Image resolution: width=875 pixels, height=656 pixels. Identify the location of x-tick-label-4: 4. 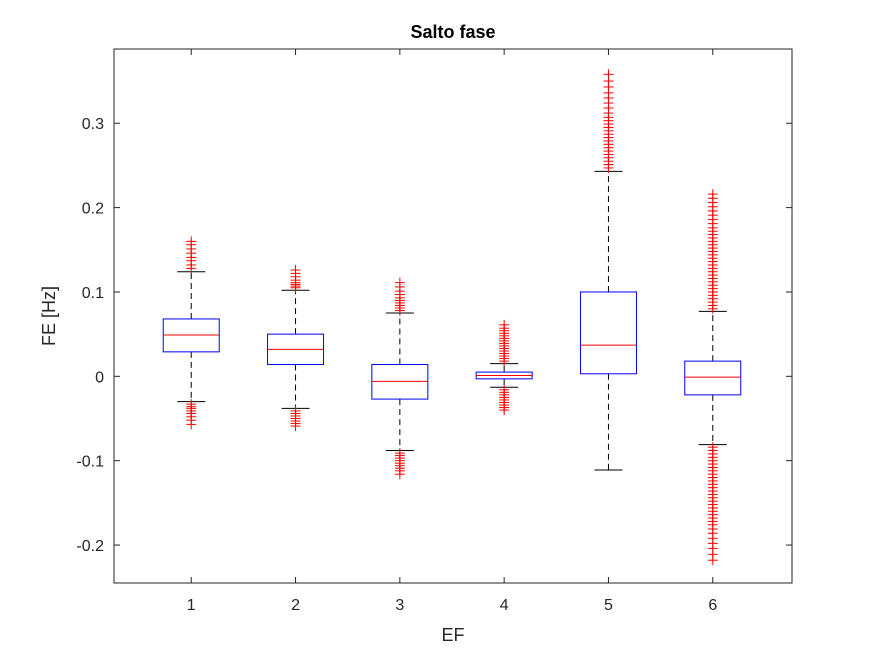
(504, 605).